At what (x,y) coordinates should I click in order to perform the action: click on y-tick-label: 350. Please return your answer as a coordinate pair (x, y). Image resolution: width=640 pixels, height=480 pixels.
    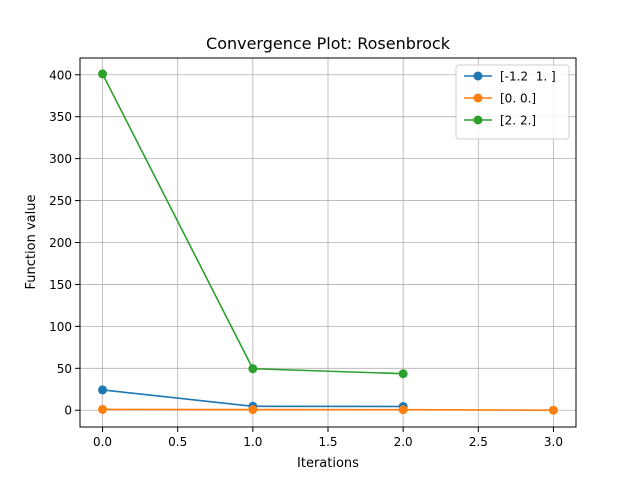
    Looking at the image, I should click on (60, 117).